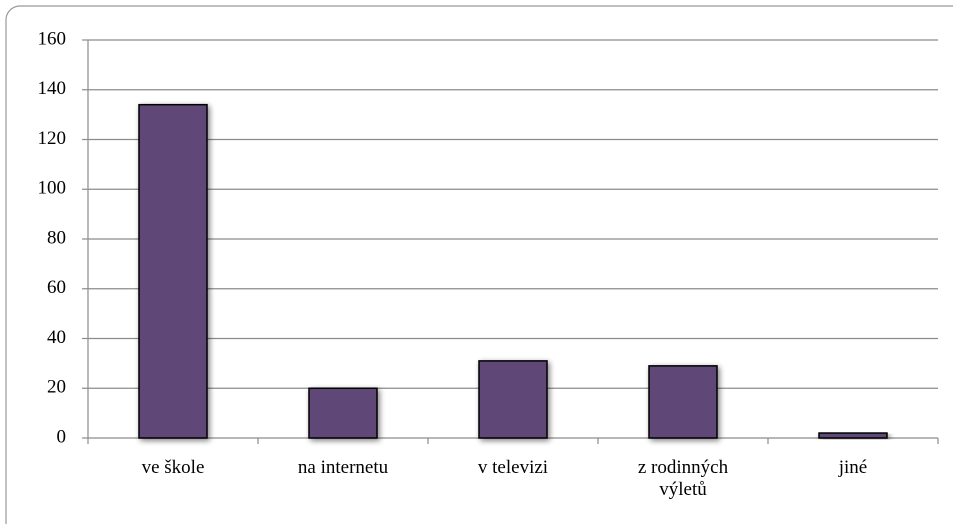 Image resolution: width=953 pixels, height=524 pixels. What do you see at coordinates (56, 337) in the screenshot?
I see `y-tick-label: 40` at bounding box center [56, 337].